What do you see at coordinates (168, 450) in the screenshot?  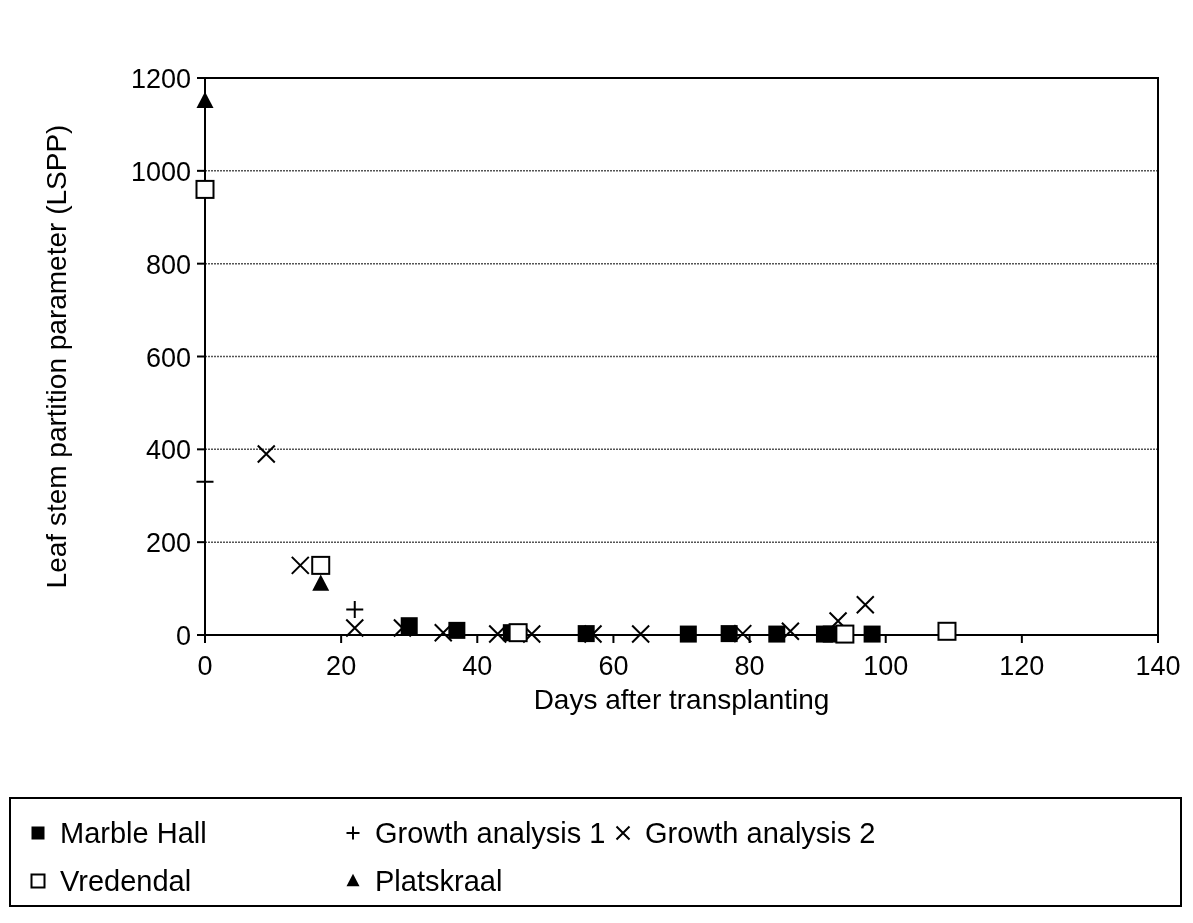 I see `y-tick-label: 400` at bounding box center [168, 450].